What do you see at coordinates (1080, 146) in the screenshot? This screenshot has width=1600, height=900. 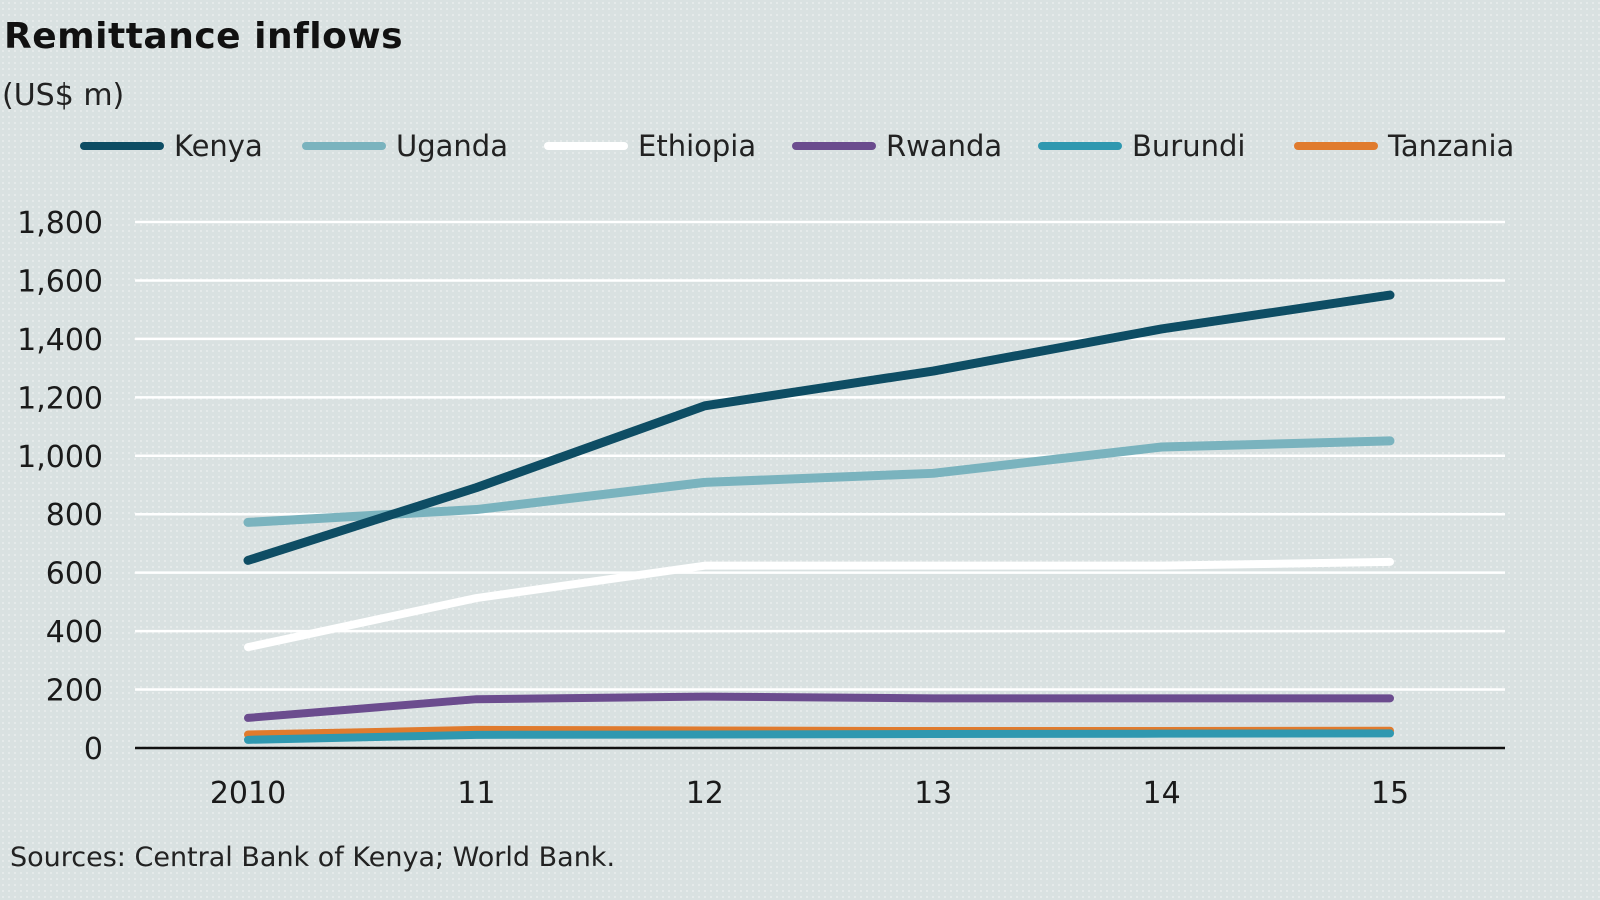 I see `legend-swatch-burundi` at bounding box center [1080, 146].